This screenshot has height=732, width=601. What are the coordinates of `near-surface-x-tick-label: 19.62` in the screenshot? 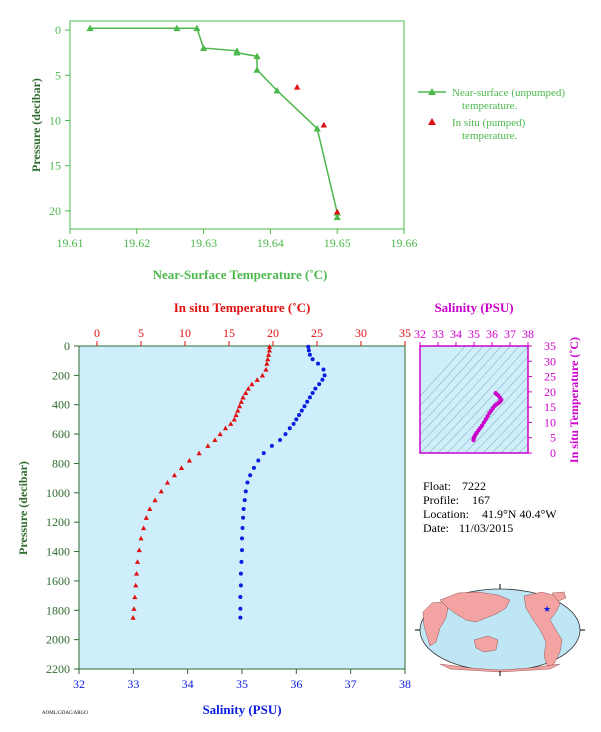 It's located at (136, 243).